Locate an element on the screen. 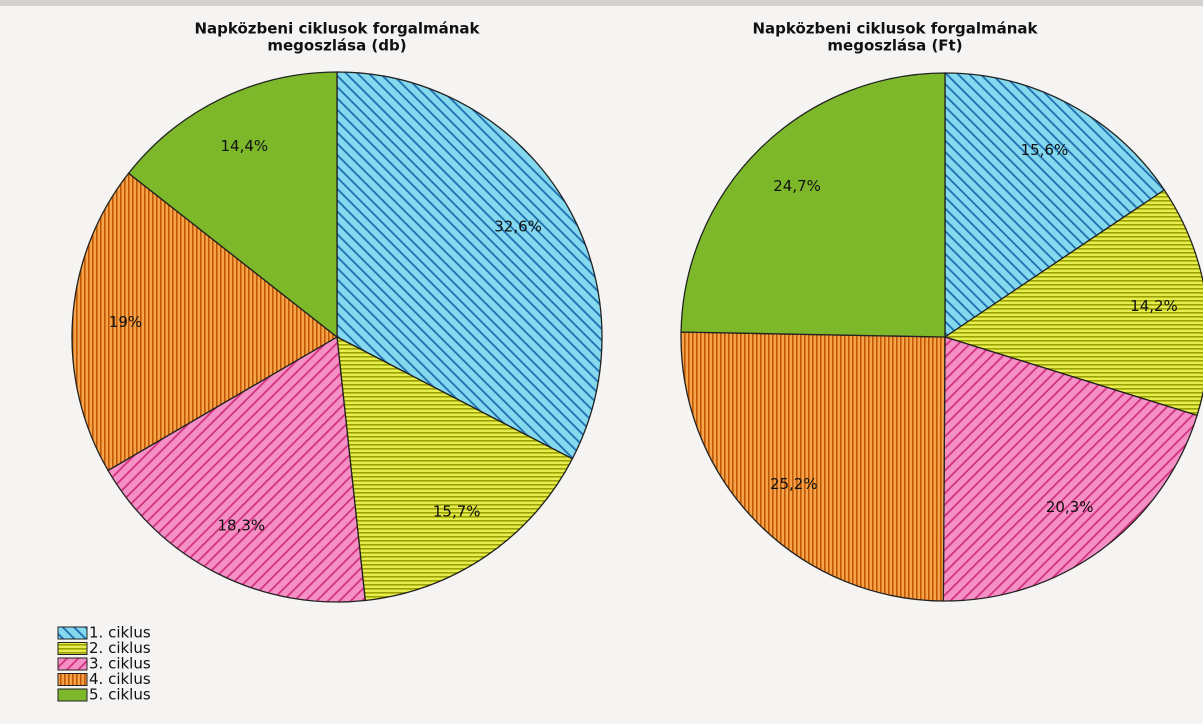 This screenshot has width=1203, height=724. data-label: 32,6% is located at coordinates (518, 226).